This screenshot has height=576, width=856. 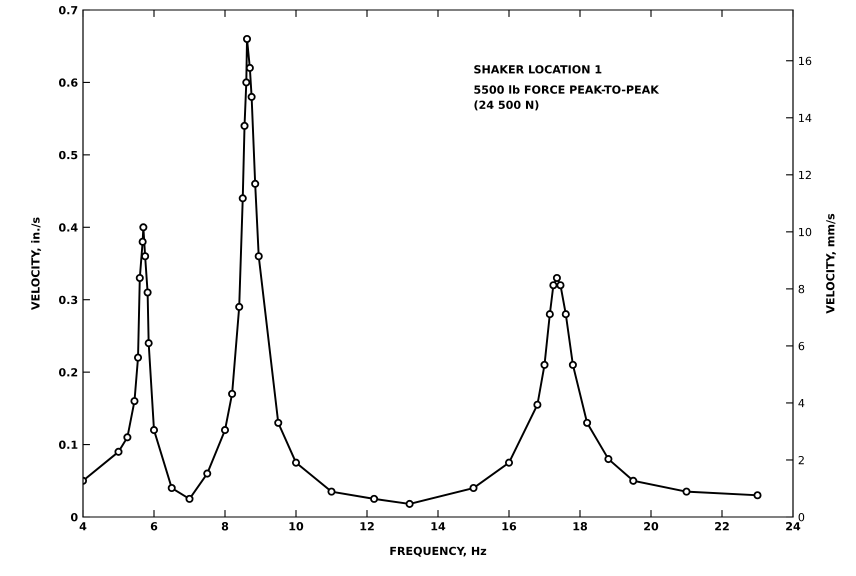 I want to click on x-axis-title: FREQUENCY, Hz, so click(x=438, y=551).